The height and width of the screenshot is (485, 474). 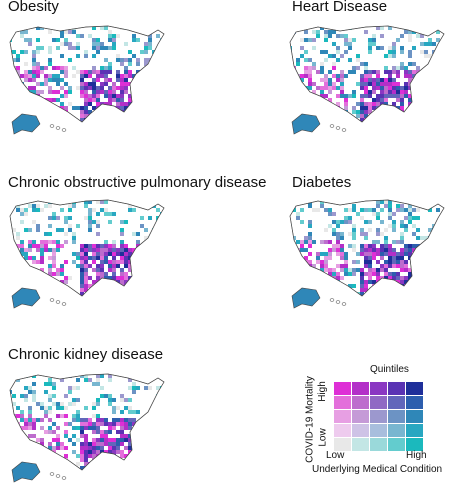 What do you see at coordinates (389, 369) in the screenshot?
I see `legend-title: Quintiles` at bounding box center [389, 369].